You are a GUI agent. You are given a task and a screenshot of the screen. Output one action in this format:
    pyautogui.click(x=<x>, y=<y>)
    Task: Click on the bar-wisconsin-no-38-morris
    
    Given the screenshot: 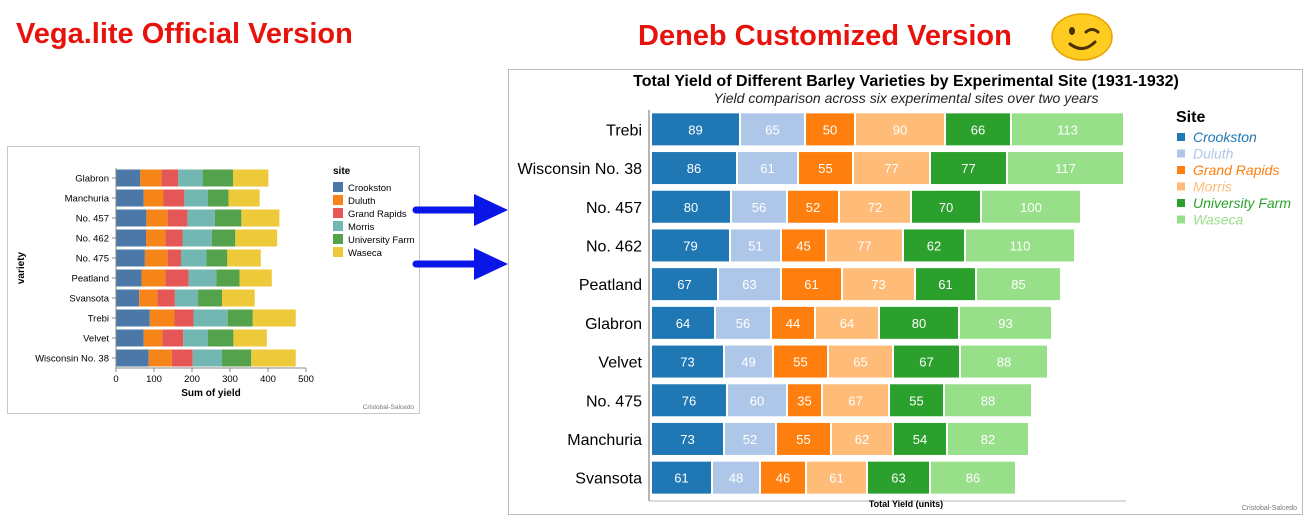 What is the action you would take?
    pyautogui.click(x=207, y=358)
    